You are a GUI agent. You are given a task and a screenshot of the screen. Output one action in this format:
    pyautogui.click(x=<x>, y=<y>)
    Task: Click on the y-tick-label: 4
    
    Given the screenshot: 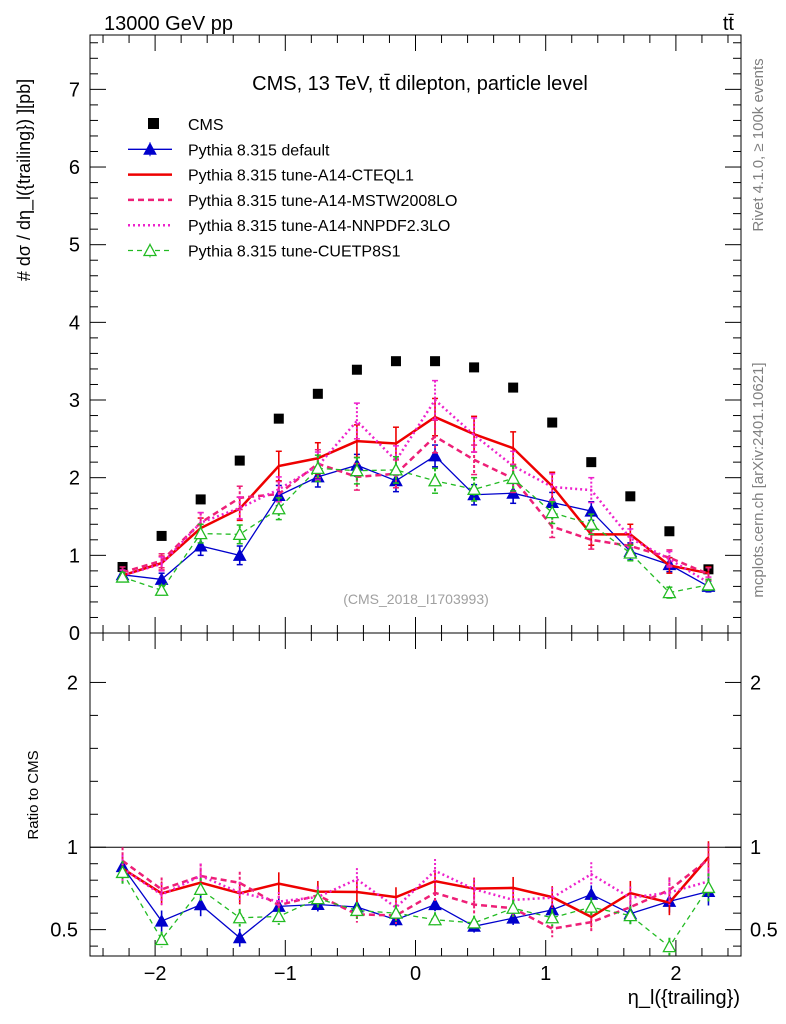 What is the action you would take?
    pyautogui.click(x=74, y=323)
    